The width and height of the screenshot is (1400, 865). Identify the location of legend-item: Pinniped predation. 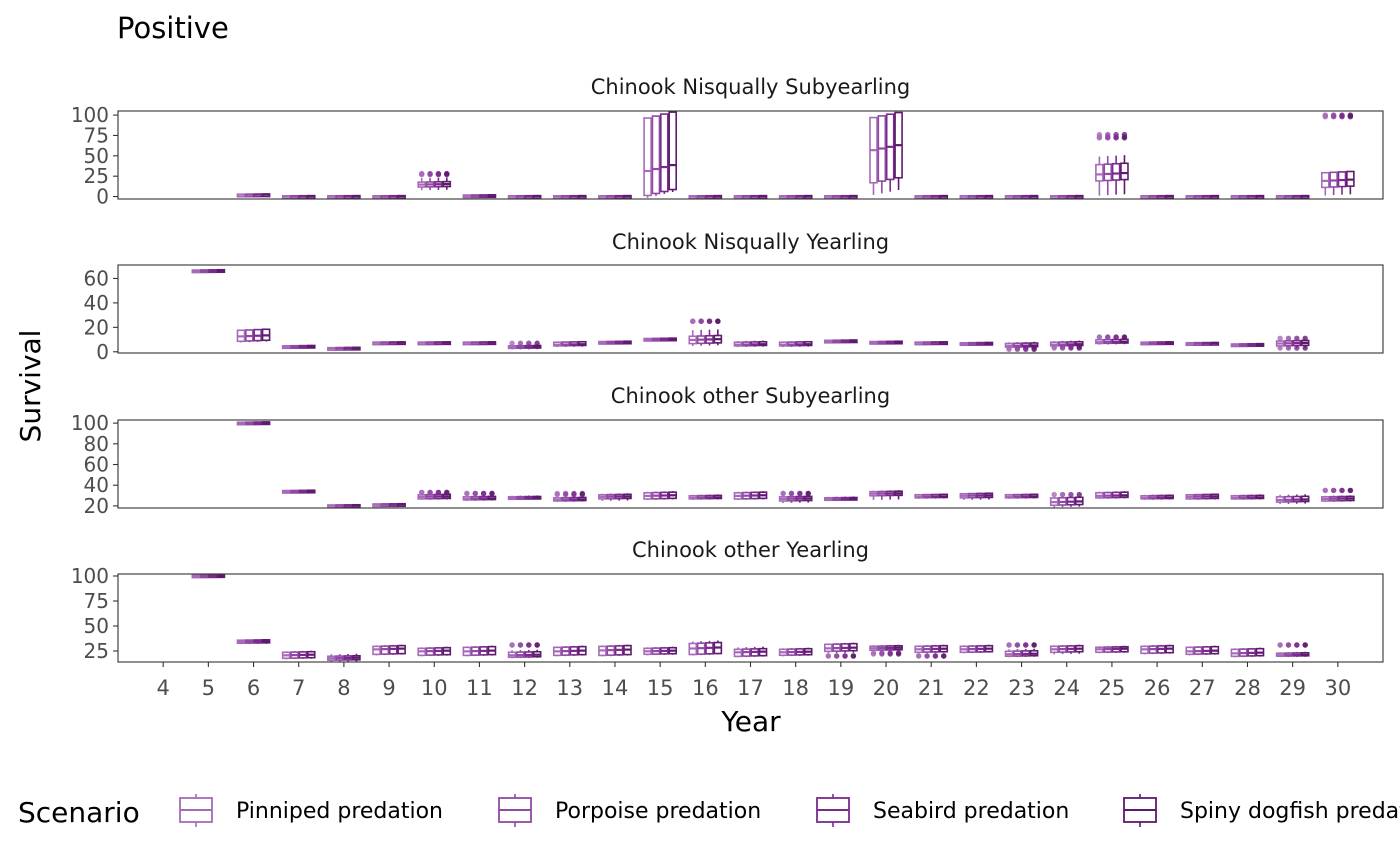
(311, 810).